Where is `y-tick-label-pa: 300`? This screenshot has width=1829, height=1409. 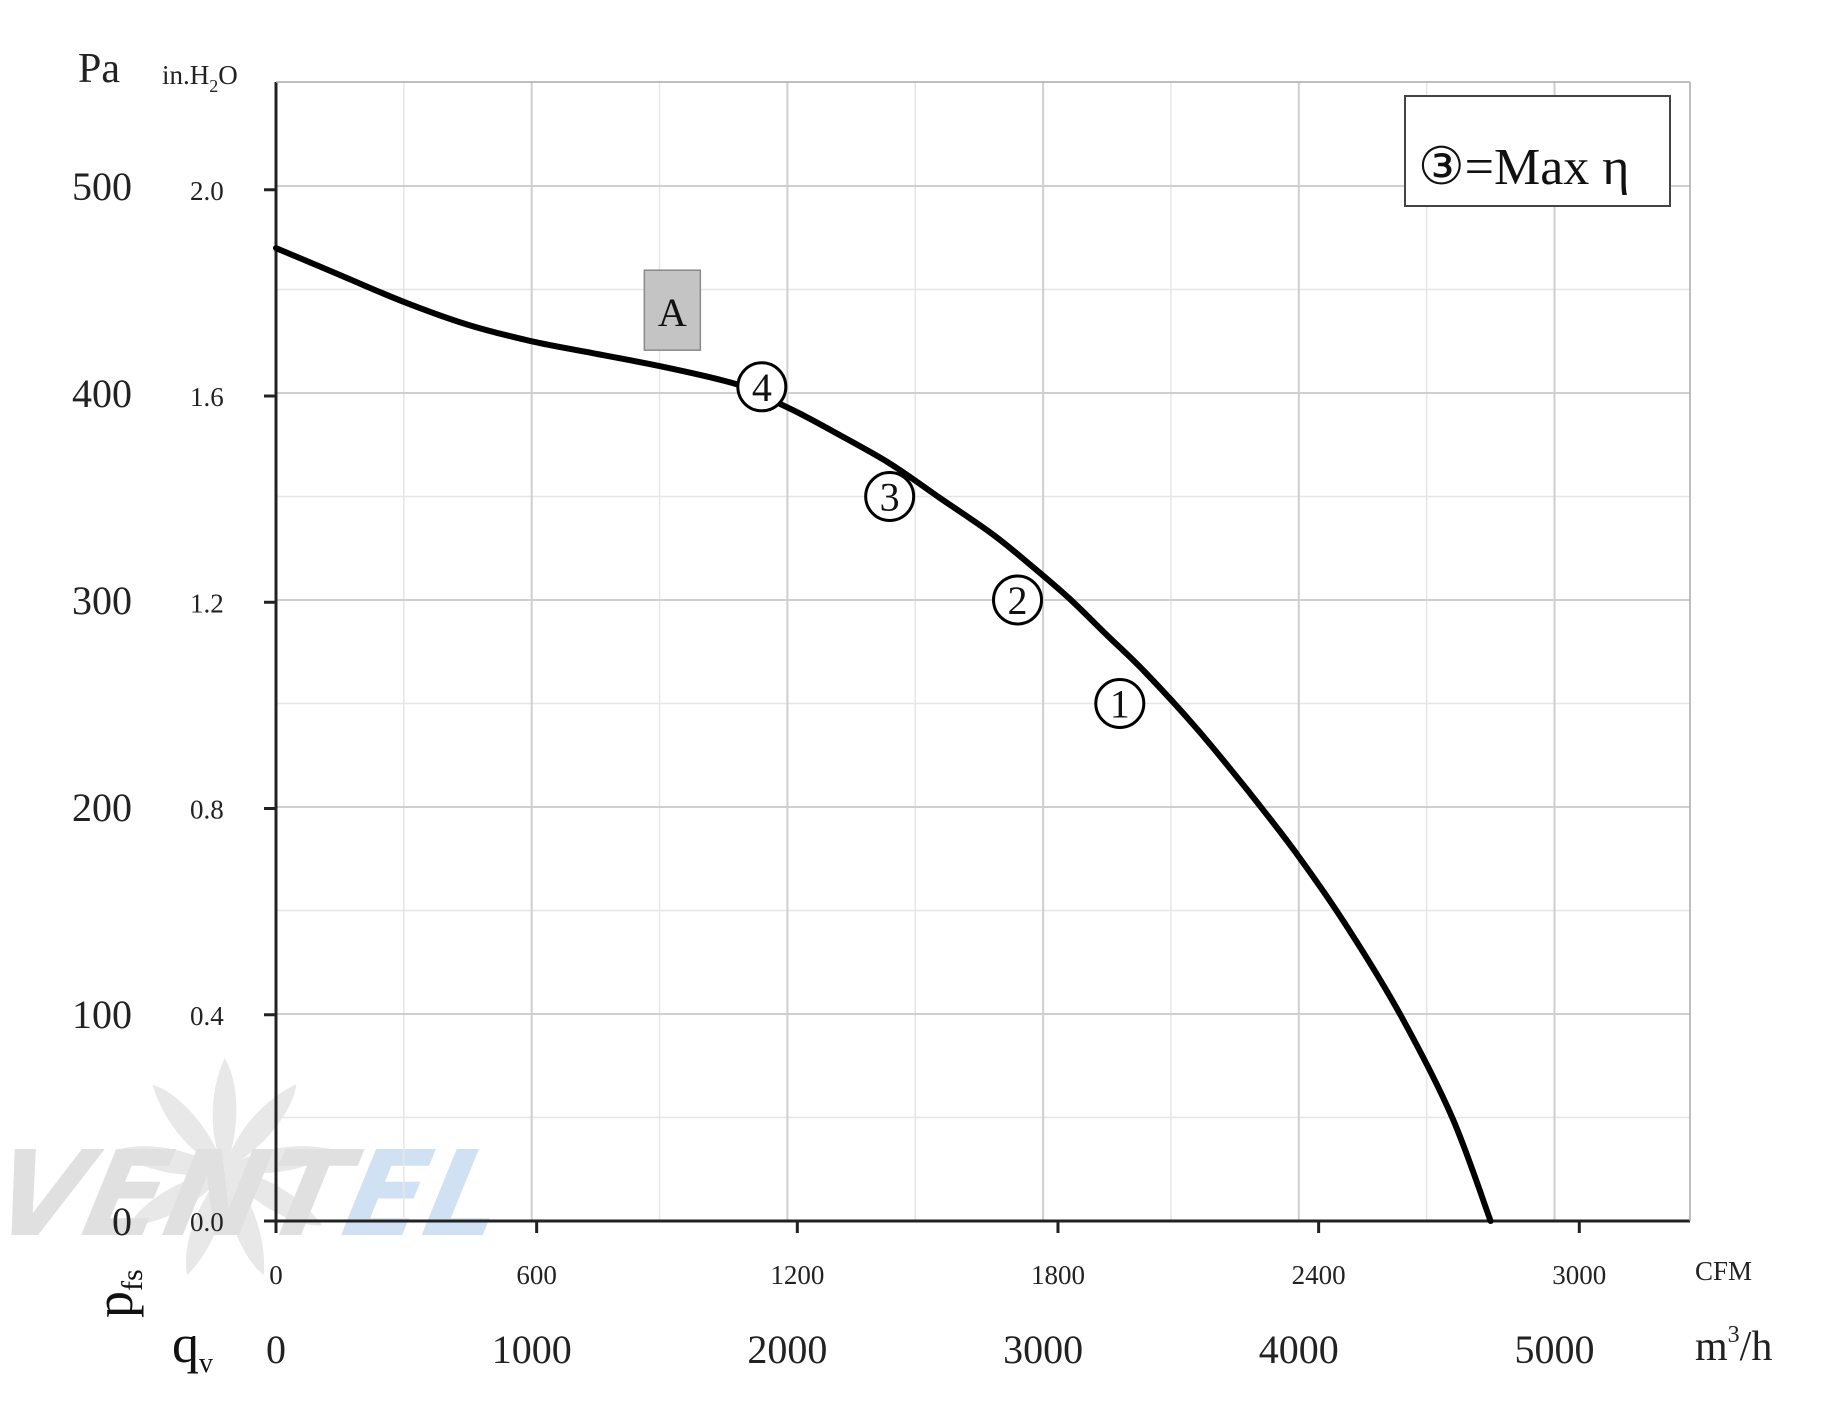
y-tick-label-pa: 300 is located at coordinates (102, 600).